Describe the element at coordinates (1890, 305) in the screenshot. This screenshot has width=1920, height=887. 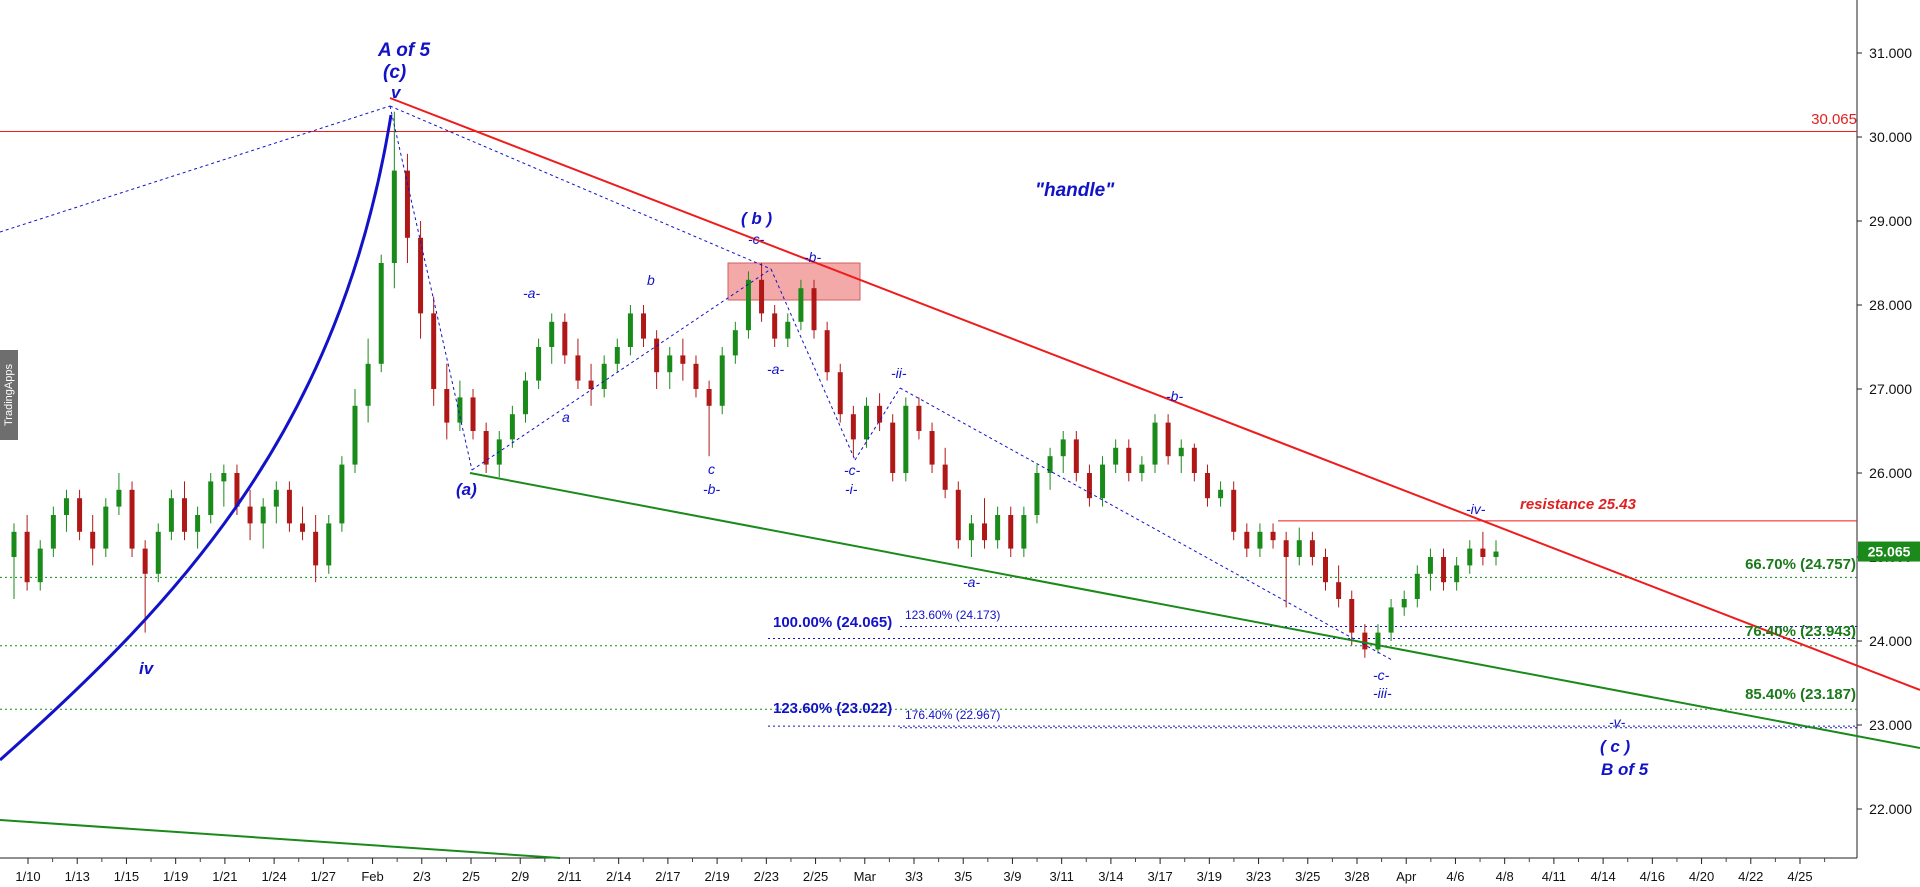
I see `y-tick-label: 28.000` at that location.